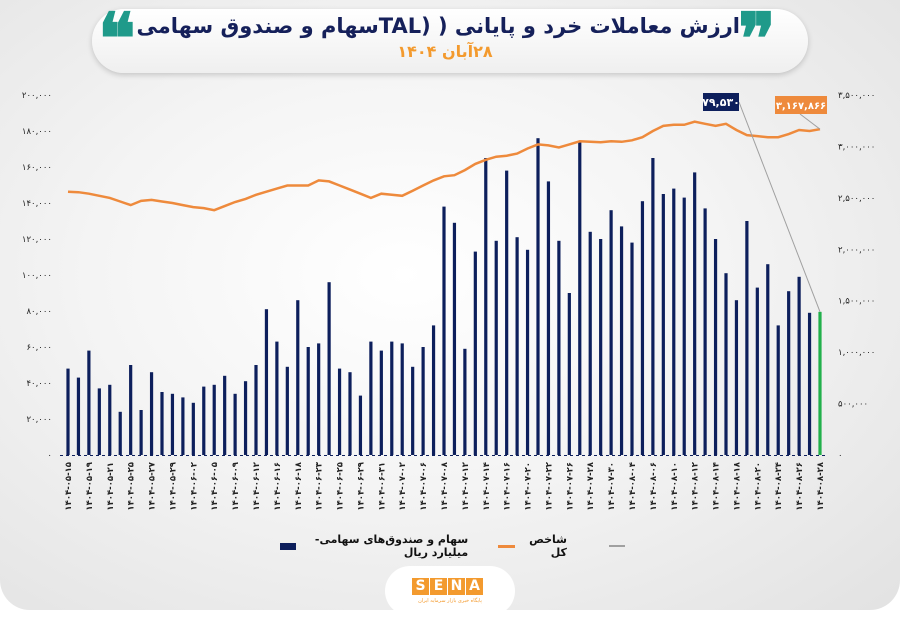 The width and height of the screenshot is (900, 623). Describe the element at coordinates (132, 486) in the screenshot. I see `x-axis-tick-label: ۱۴۰۴-۰۵-۲۵` at that location.